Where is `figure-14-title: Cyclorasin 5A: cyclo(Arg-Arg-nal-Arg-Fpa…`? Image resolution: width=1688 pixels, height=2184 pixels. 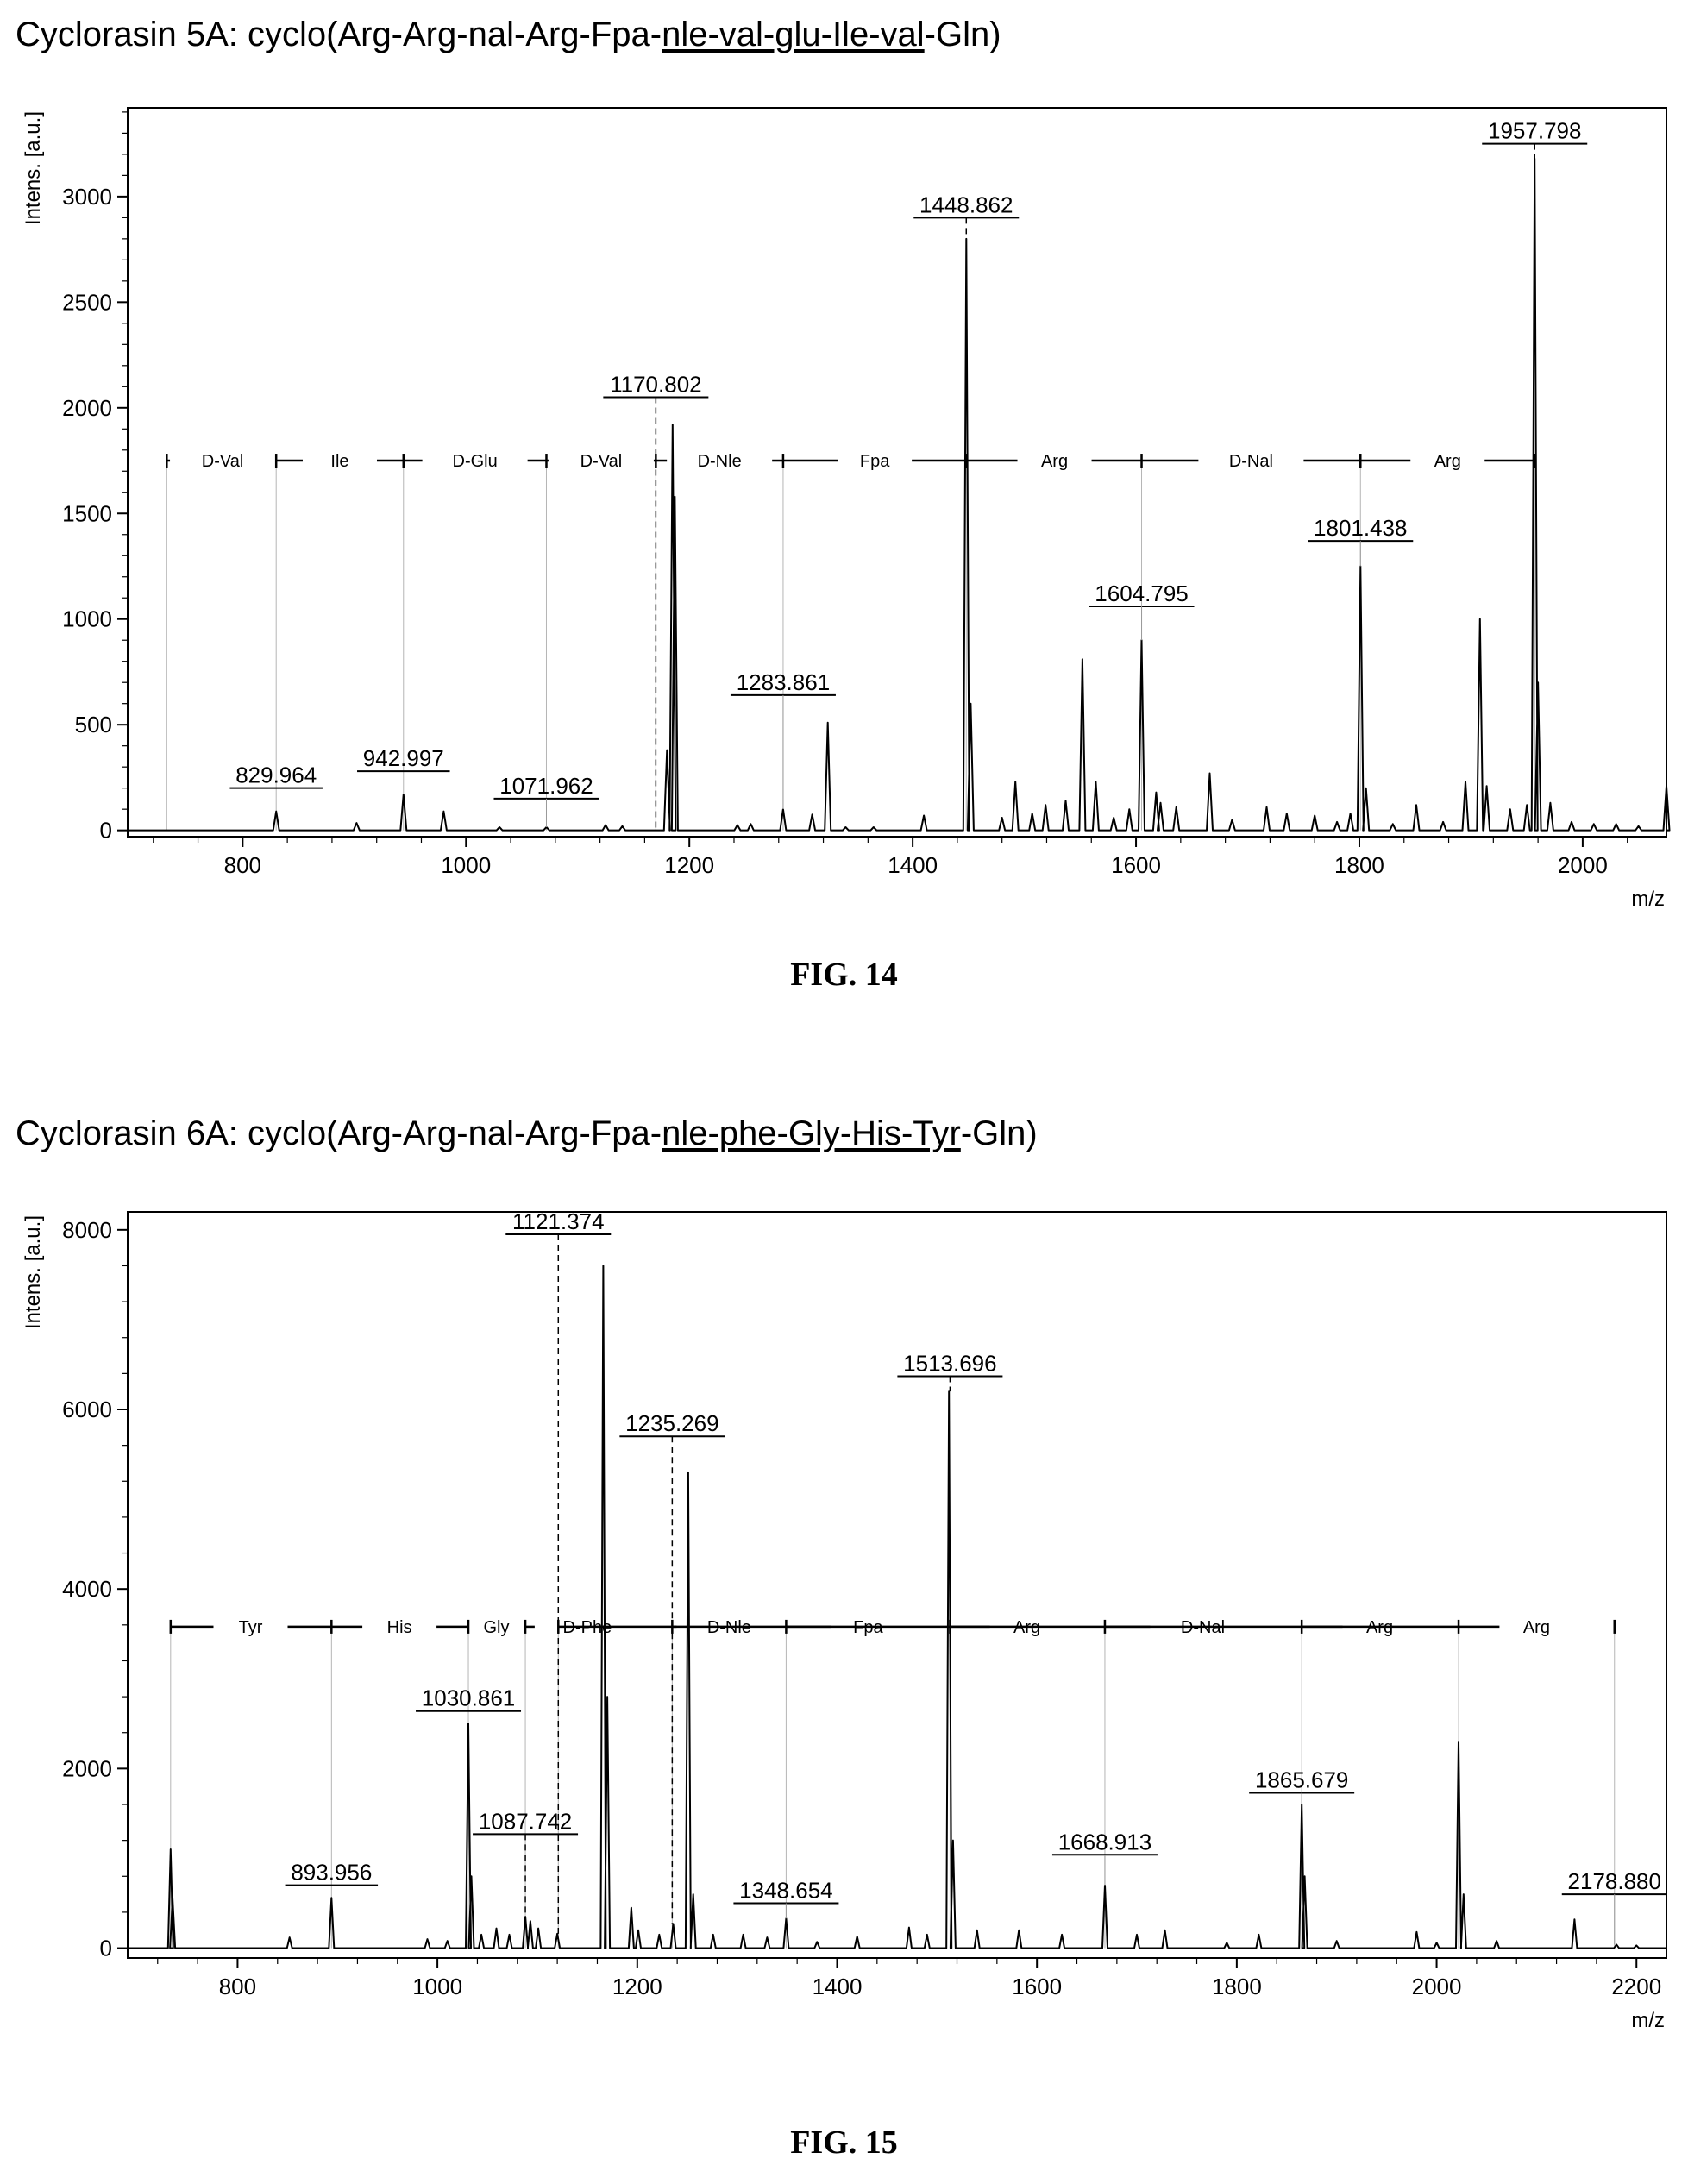
figure-14-title: Cyclorasin 5A: cyclo(Arg-Arg-nal-Arg-Fpa… is located at coordinates (508, 35).